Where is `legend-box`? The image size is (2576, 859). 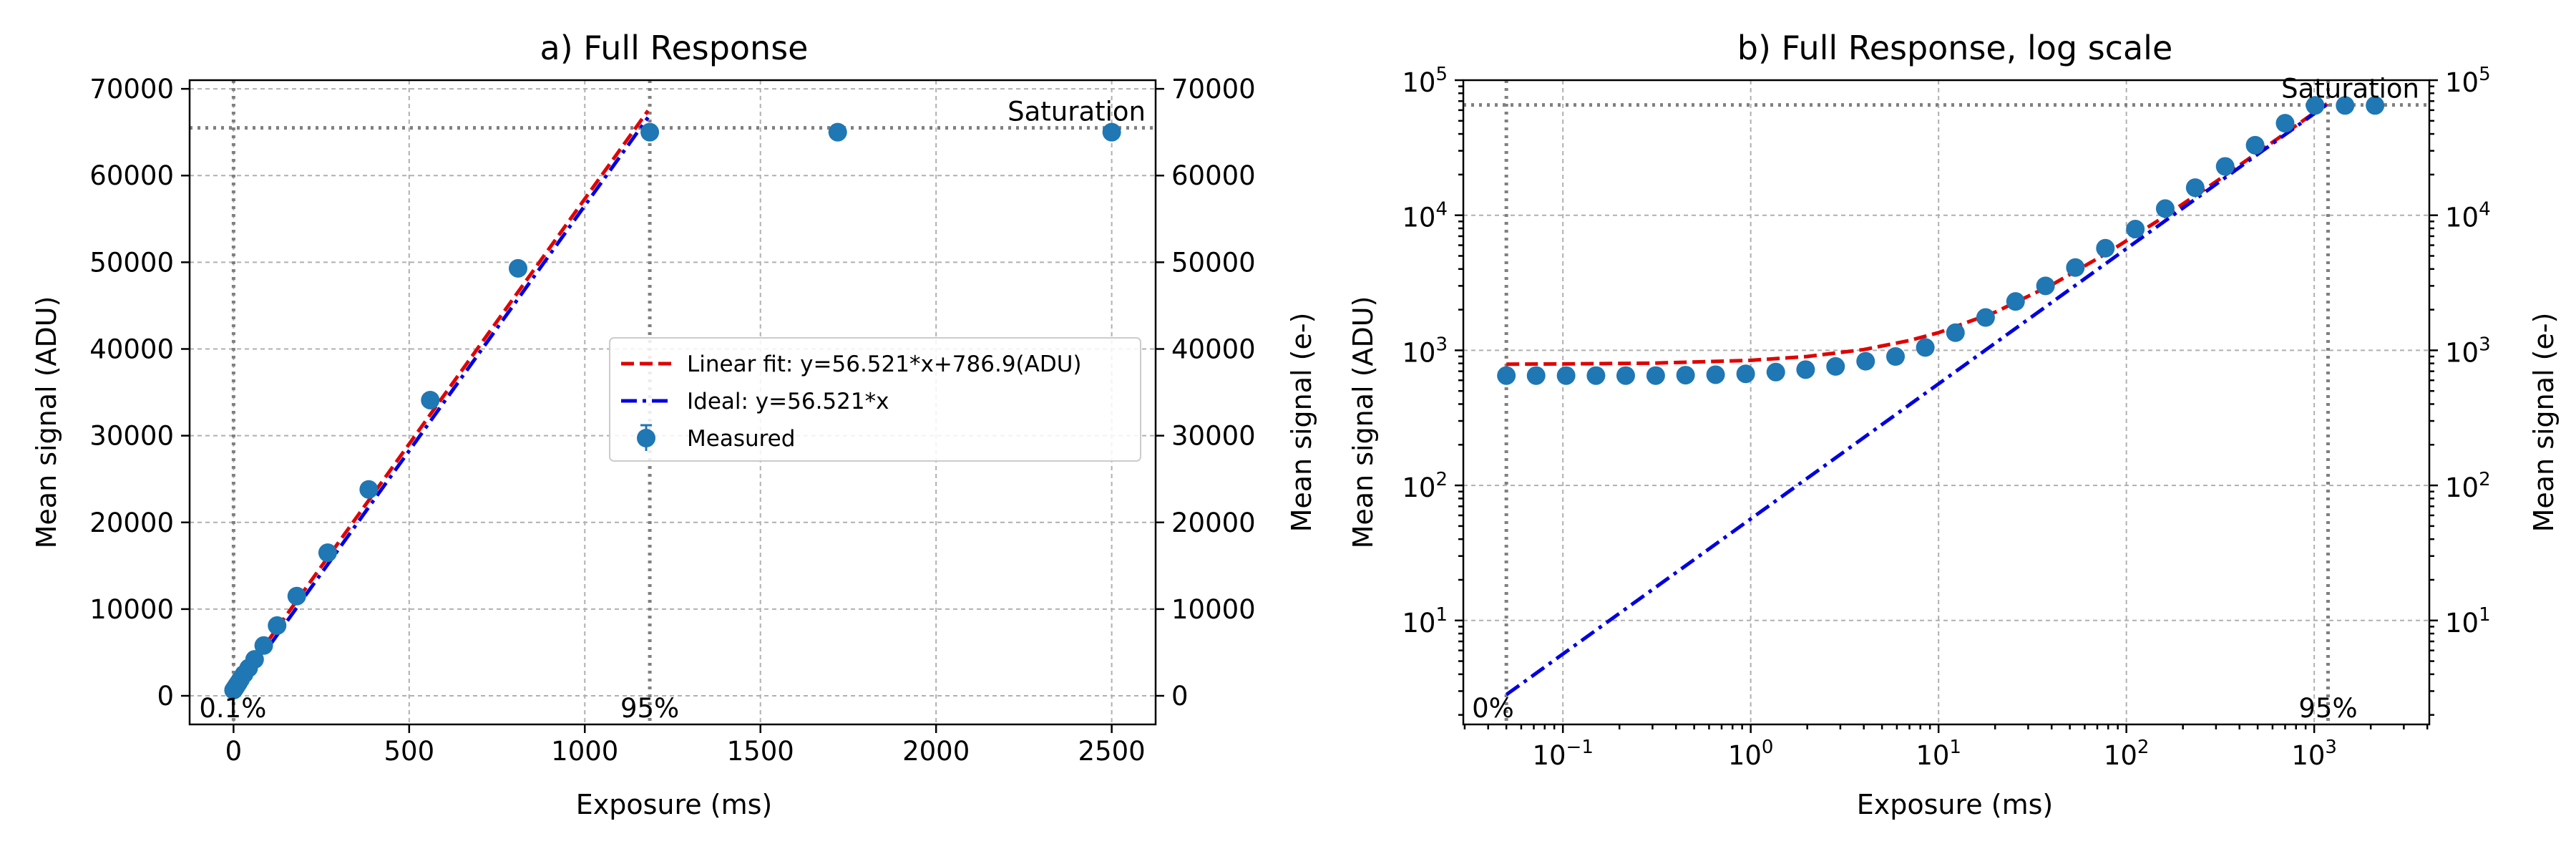 legend-box is located at coordinates (875, 399).